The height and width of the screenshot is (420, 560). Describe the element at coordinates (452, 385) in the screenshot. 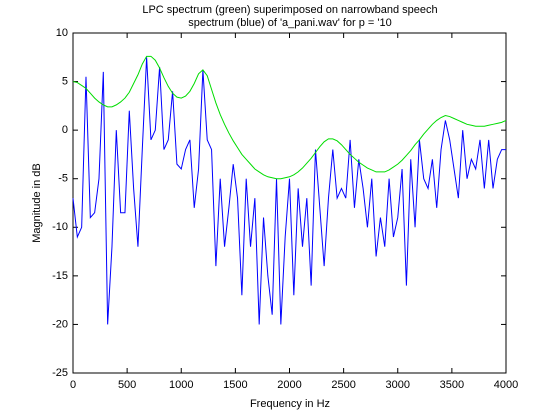

I see `x-tick-label: 3500` at that location.